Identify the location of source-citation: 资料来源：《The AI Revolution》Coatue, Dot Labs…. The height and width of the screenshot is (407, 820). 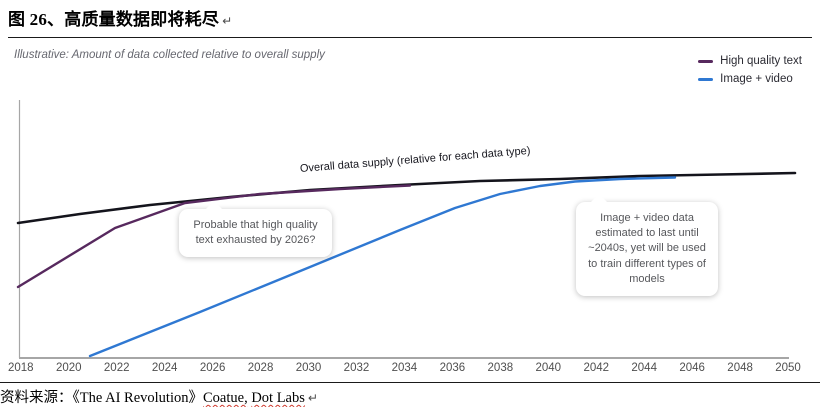
(159, 396).